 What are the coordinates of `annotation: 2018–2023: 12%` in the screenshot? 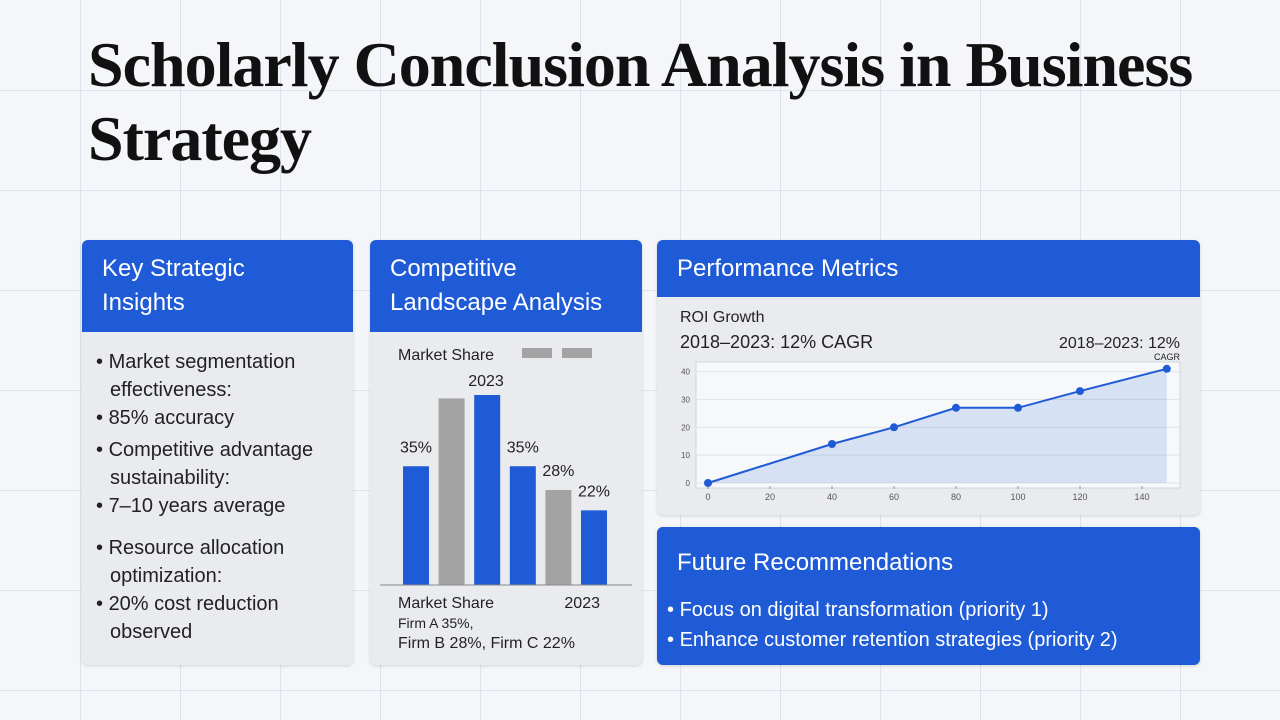 It's located at (1119, 343).